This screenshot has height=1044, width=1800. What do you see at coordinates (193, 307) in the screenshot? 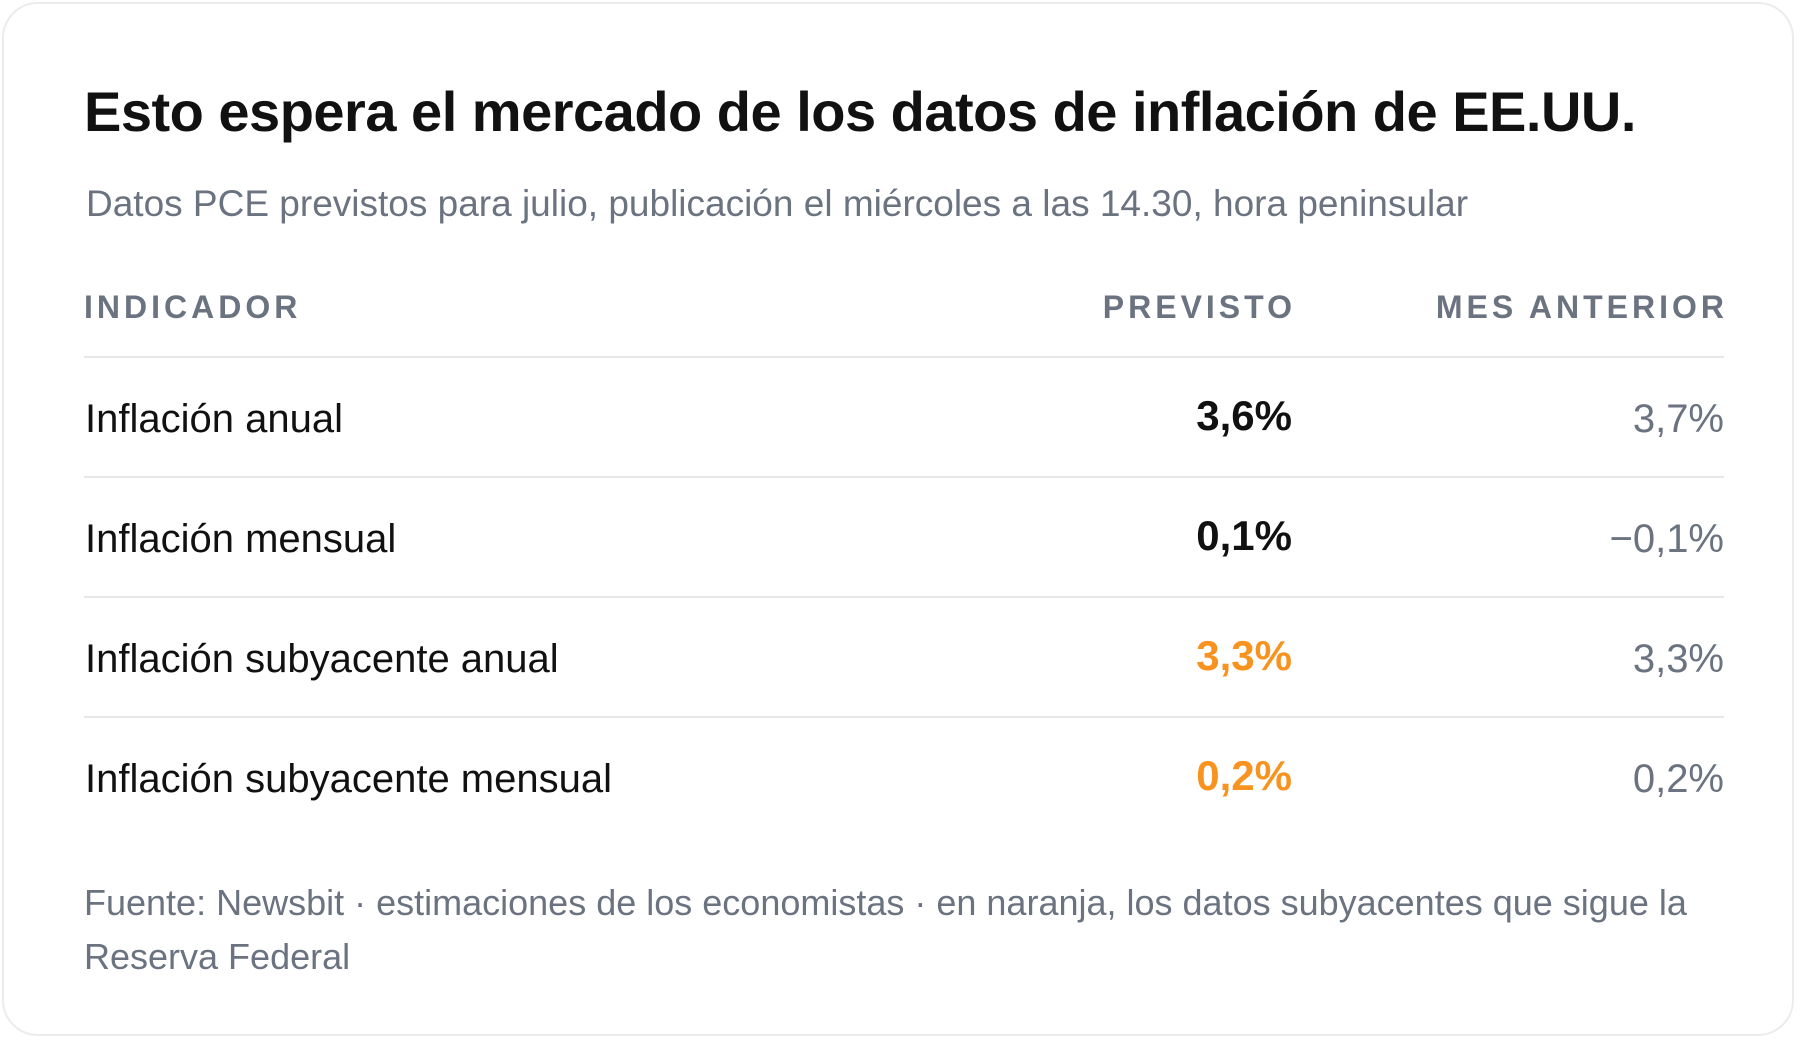
I see `header-indicator: INDICADOR` at bounding box center [193, 307].